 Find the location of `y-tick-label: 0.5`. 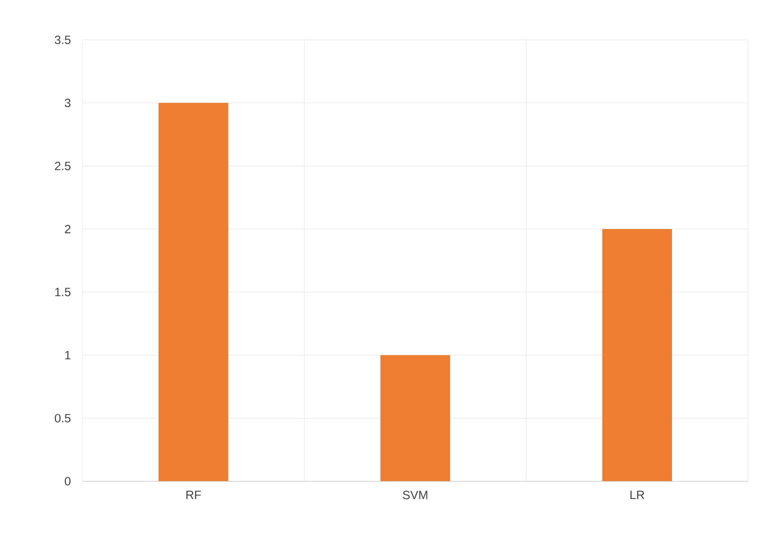

y-tick-label: 0.5 is located at coordinates (62, 418).